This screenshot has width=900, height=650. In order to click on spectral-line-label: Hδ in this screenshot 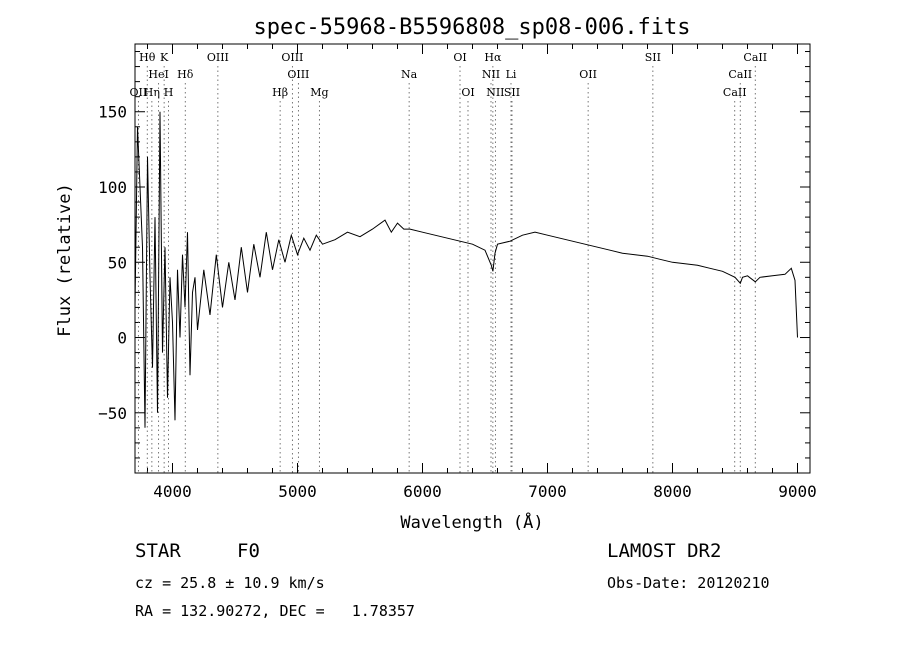, I will do `click(185, 74)`.